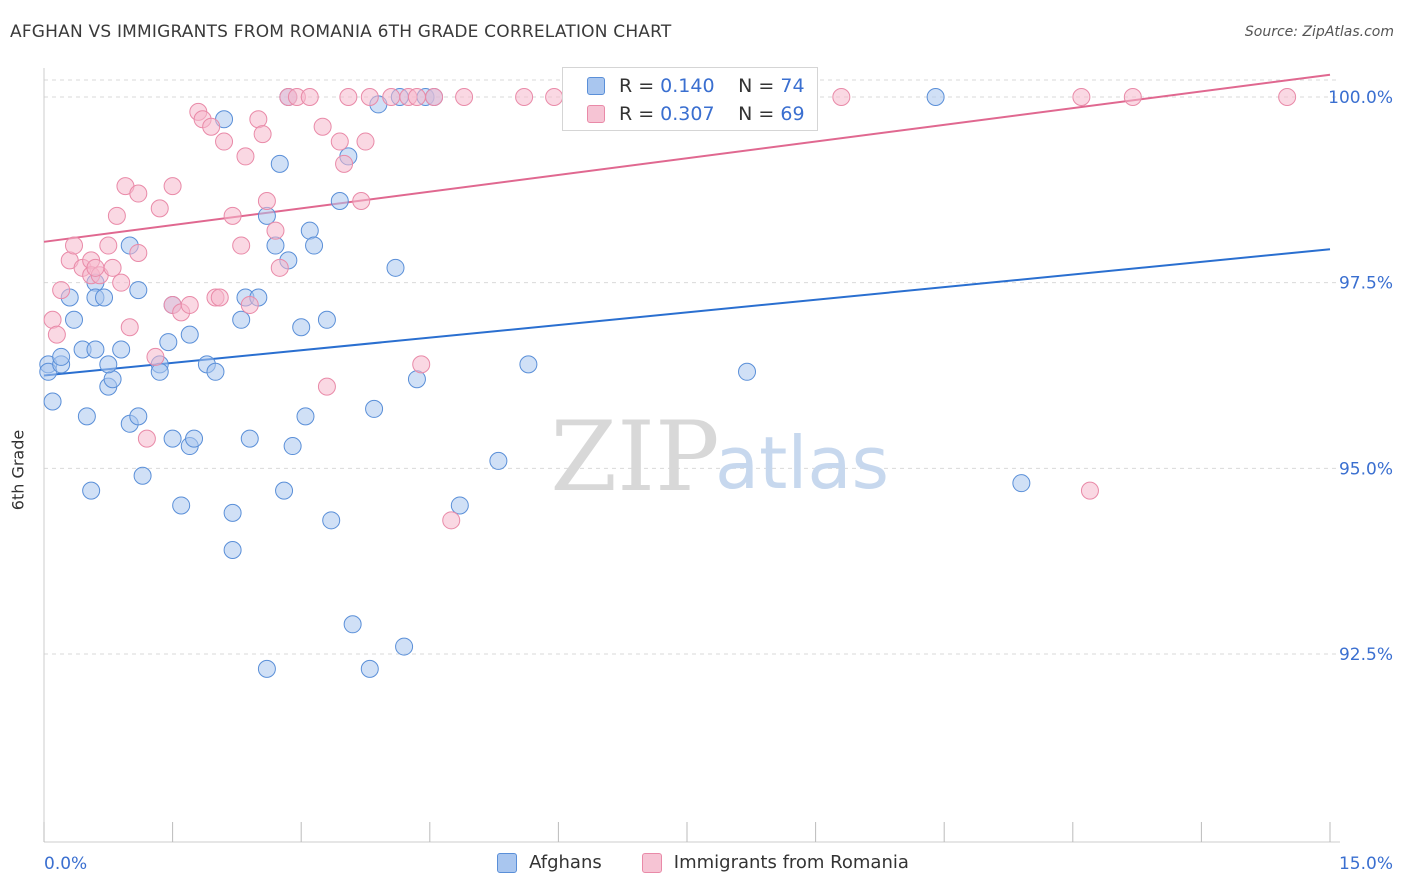 The image size is (1406, 892). Describe the element at coordinates (565, 862) in the screenshot. I see `legend-label-afghans: Afghans` at that location.